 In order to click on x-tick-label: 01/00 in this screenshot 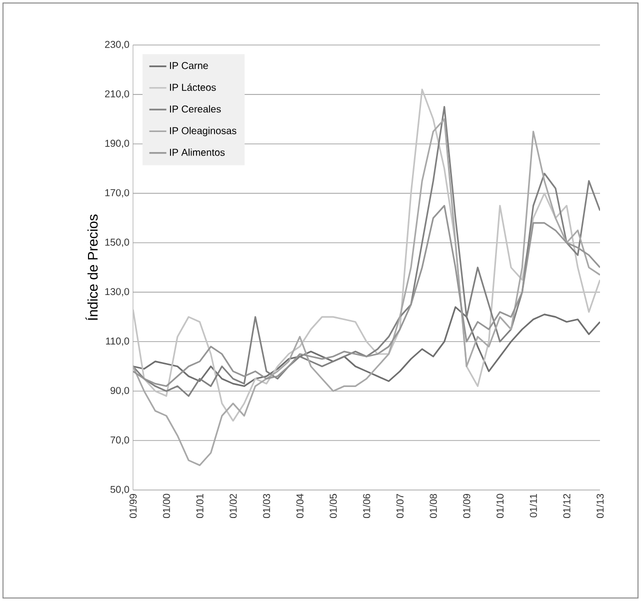, I will do `click(166, 506)`.